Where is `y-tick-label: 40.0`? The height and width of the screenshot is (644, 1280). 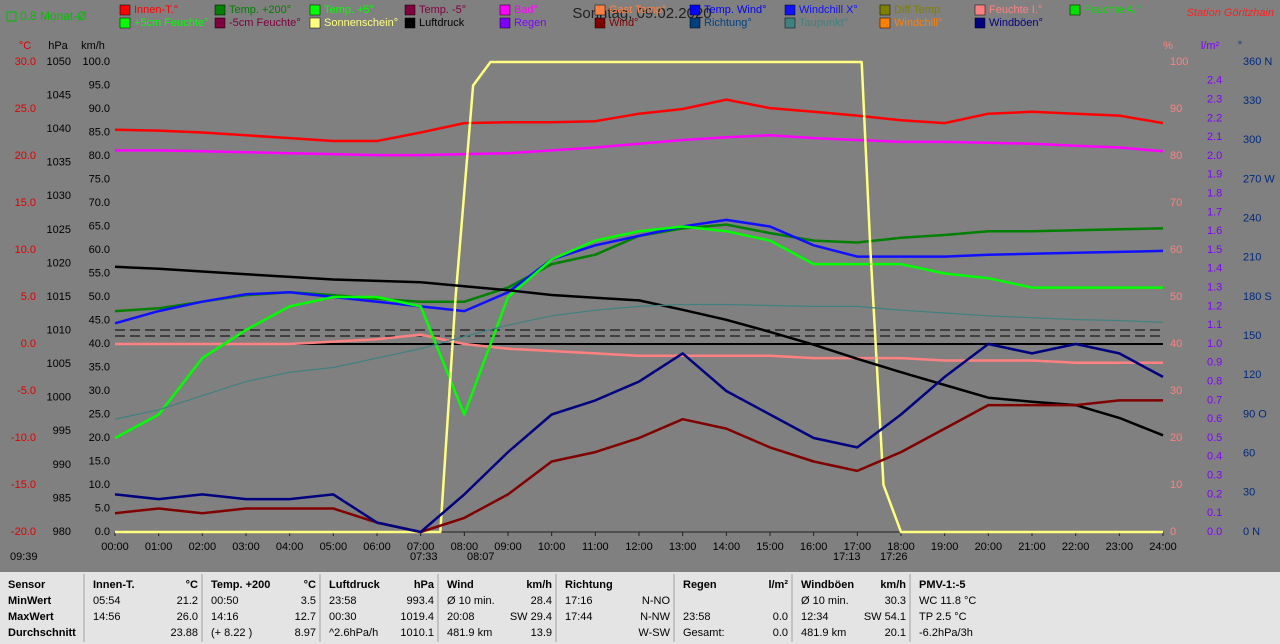
y-tick-label: 40.0 is located at coordinates (99, 344).